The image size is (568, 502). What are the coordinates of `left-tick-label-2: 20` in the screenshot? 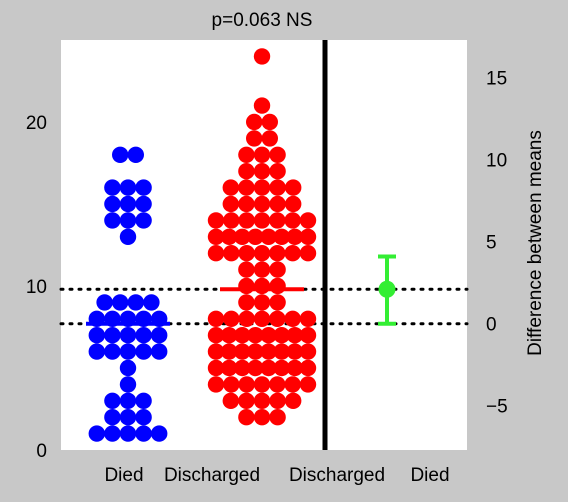 It's located at (36, 123).